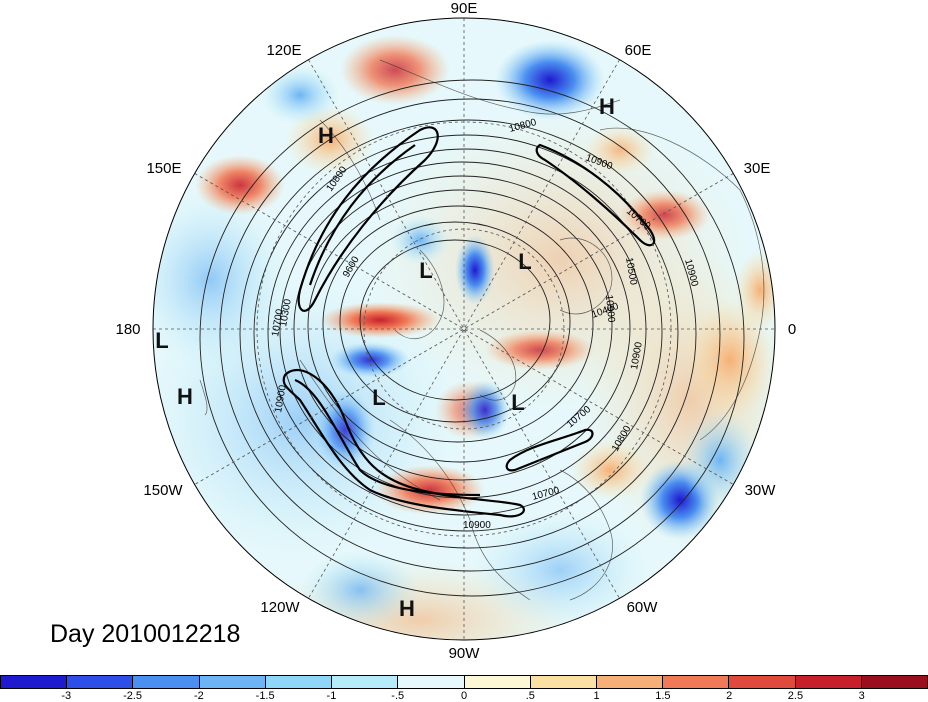 This screenshot has width=928, height=702. I want to click on lon-label: 180, so click(127, 329).